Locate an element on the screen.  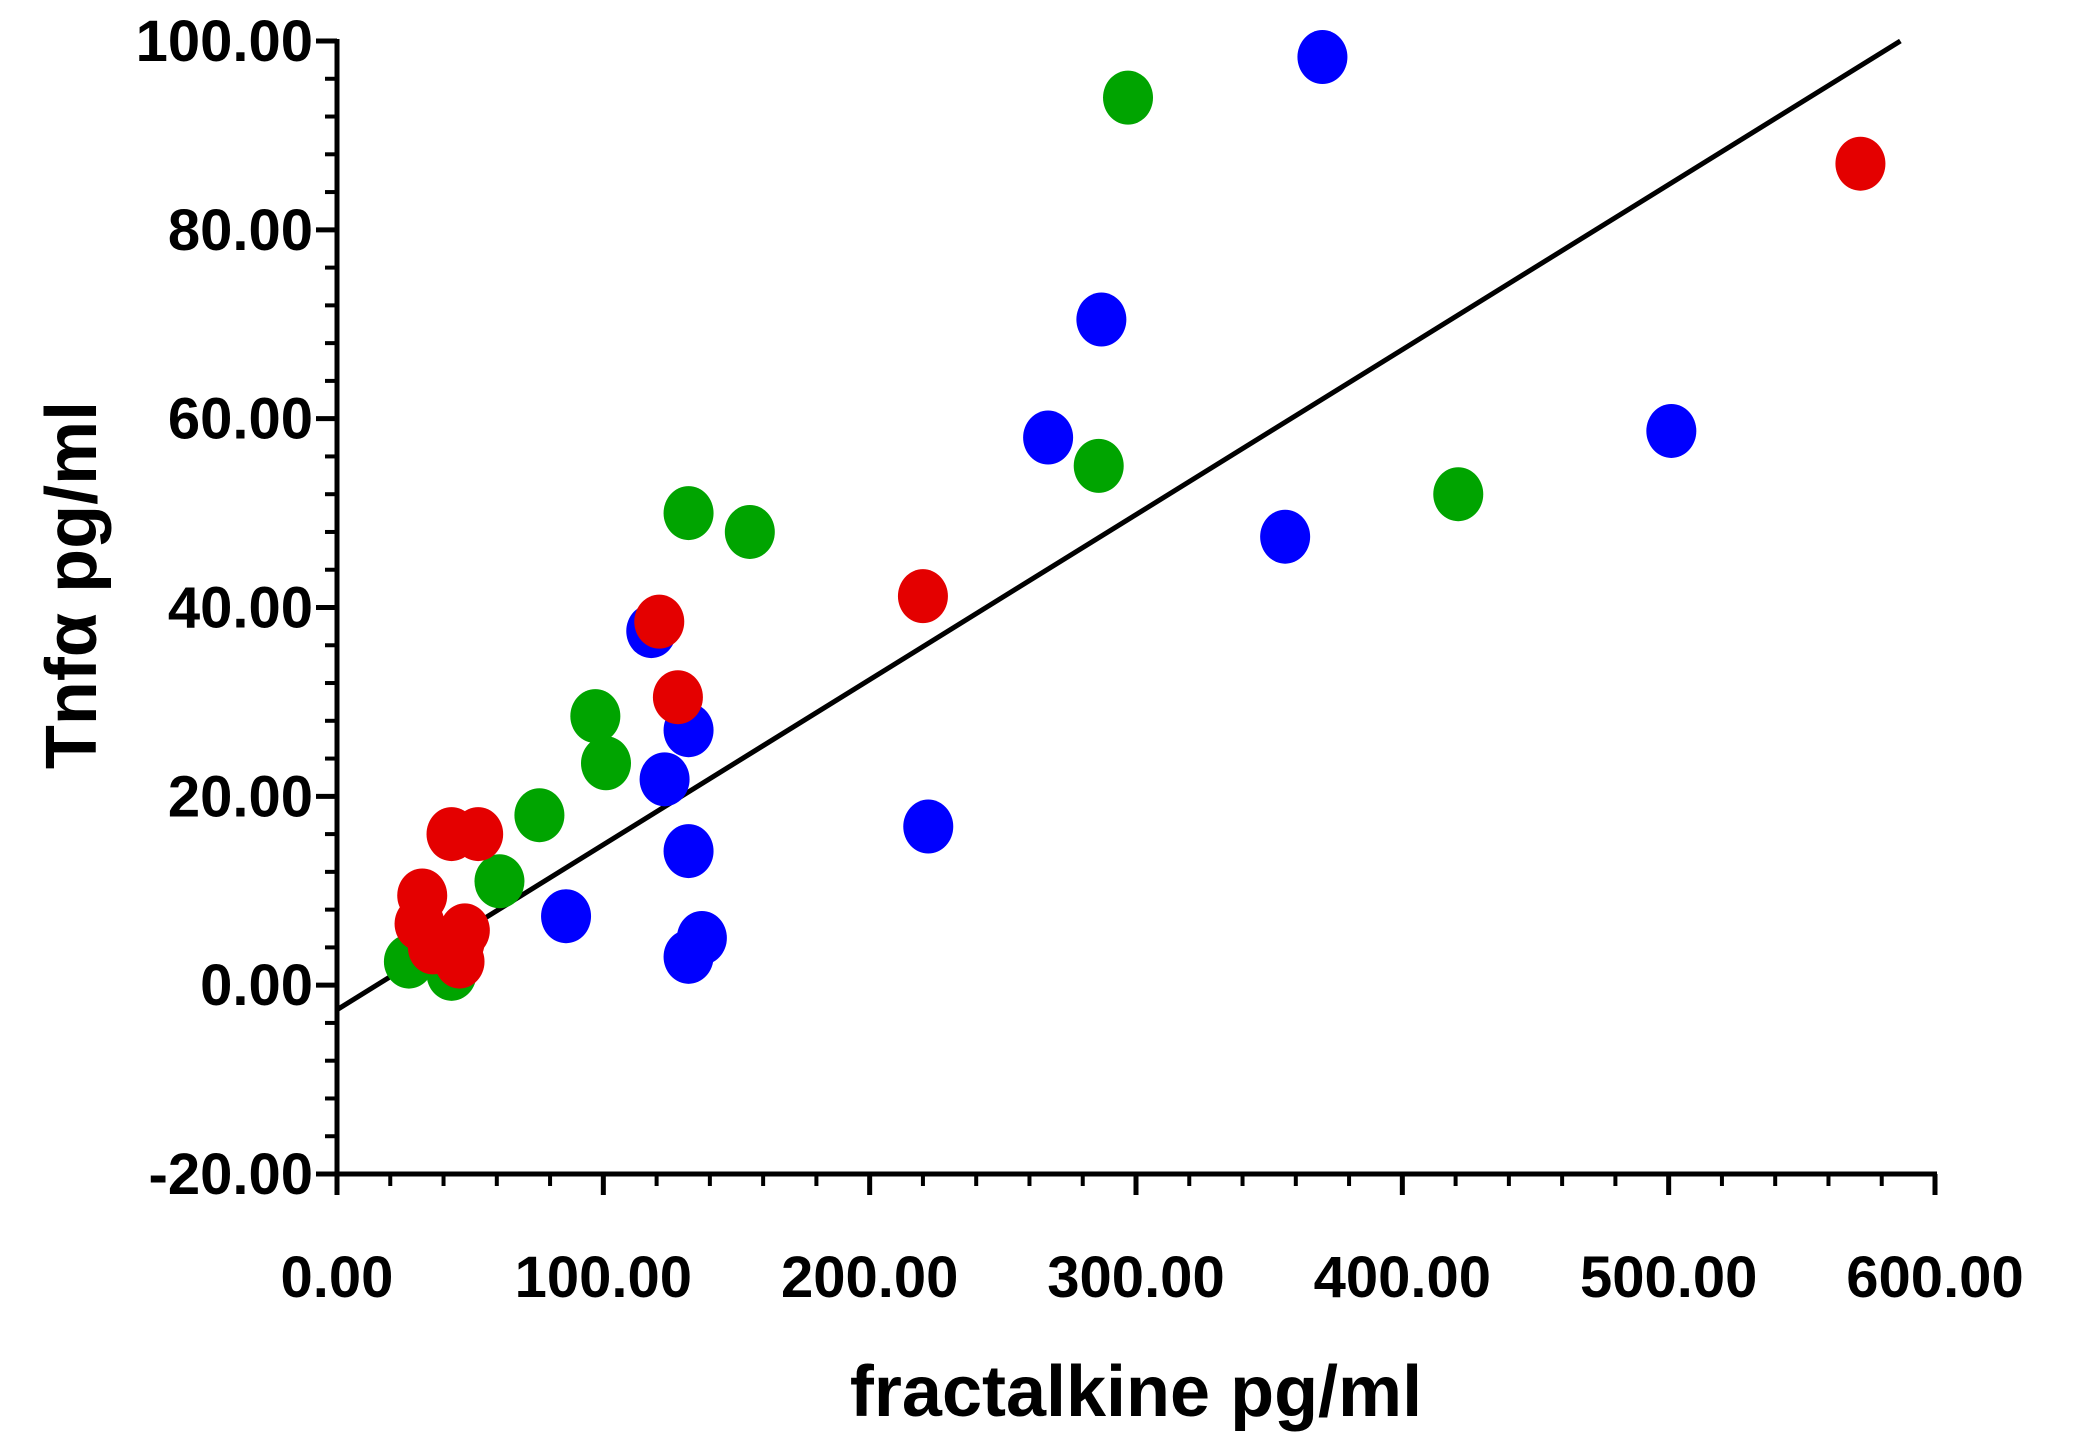
y-tick-label: 100.00 is located at coordinates (224, 41).